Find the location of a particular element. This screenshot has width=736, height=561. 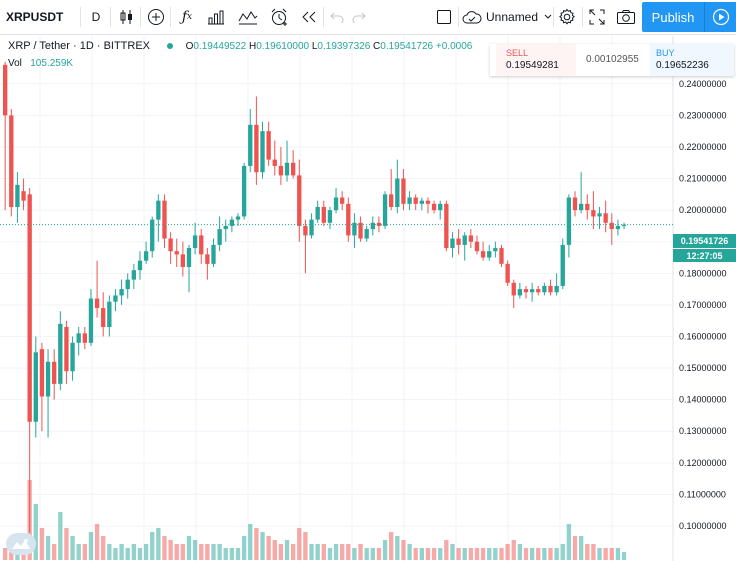

last-price-tag: 0.19541726 is located at coordinates (704, 241).